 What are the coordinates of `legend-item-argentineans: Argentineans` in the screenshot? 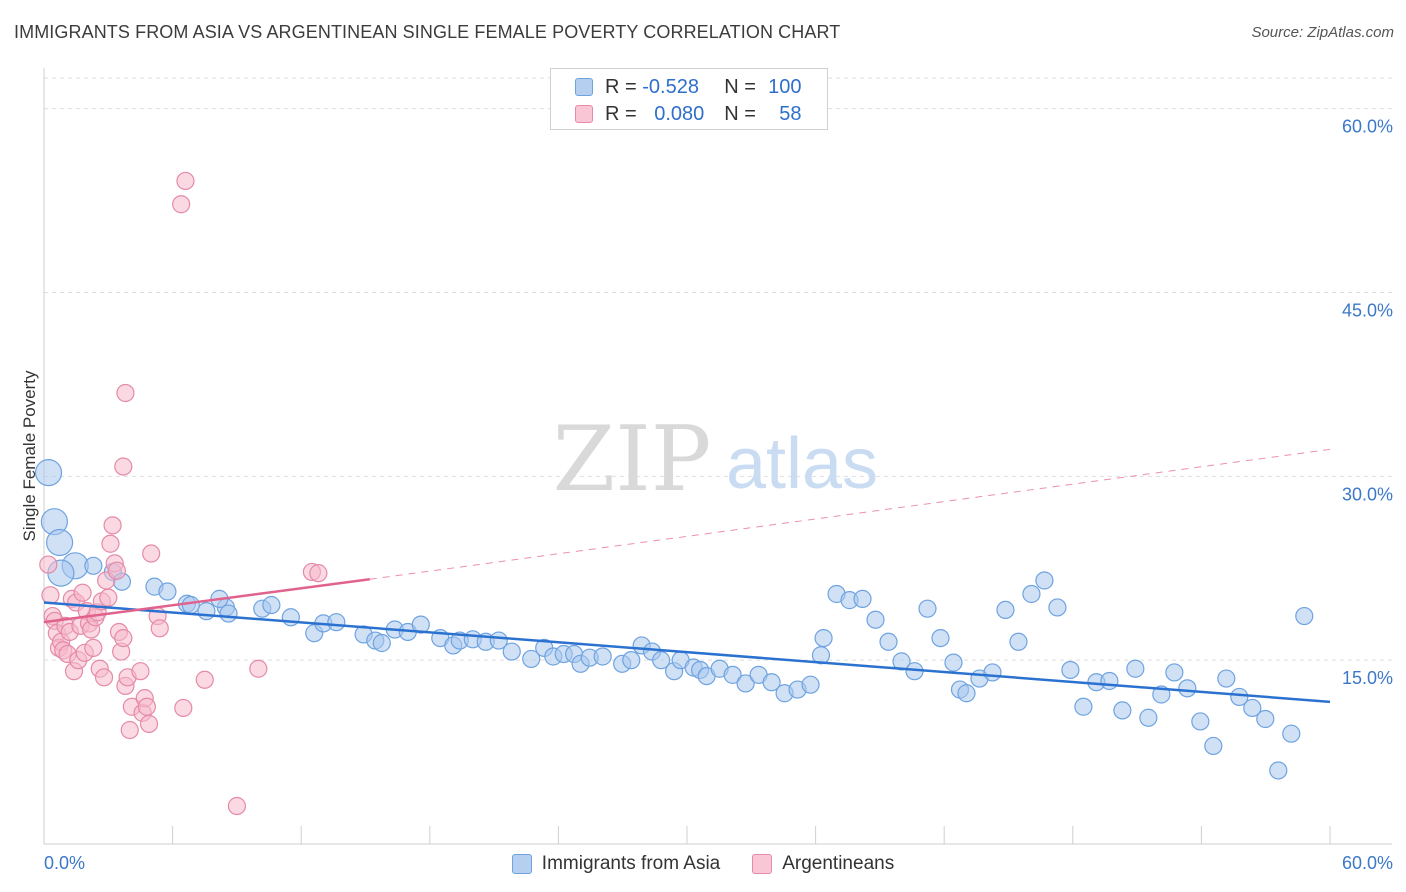 It's located at (823, 864).